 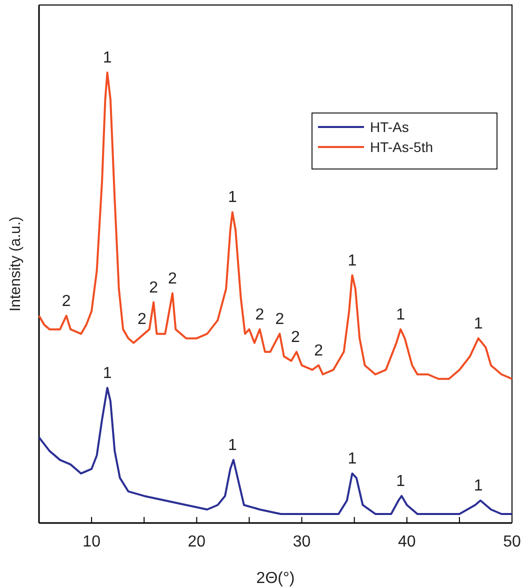 What do you see at coordinates (15, 264) in the screenshot?
I see `y-axis-title: Intensity (a.u.)` at bounding box center [15, 264].